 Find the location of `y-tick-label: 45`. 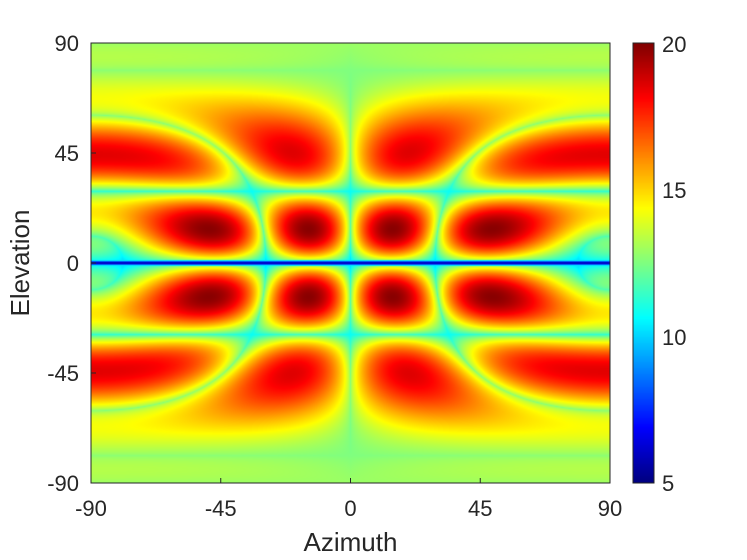

y-tick-label: 45 is located at coordinates (67, 153).